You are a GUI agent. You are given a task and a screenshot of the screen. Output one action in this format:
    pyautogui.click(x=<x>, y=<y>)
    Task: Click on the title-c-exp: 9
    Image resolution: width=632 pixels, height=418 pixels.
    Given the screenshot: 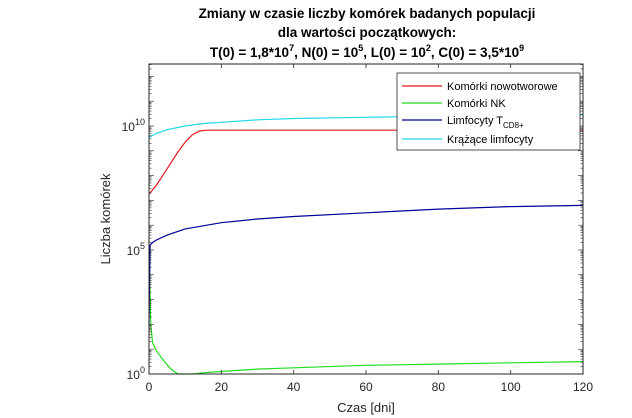 What is the action you would take?
    pyautogui.click(x=521, y=48)
    